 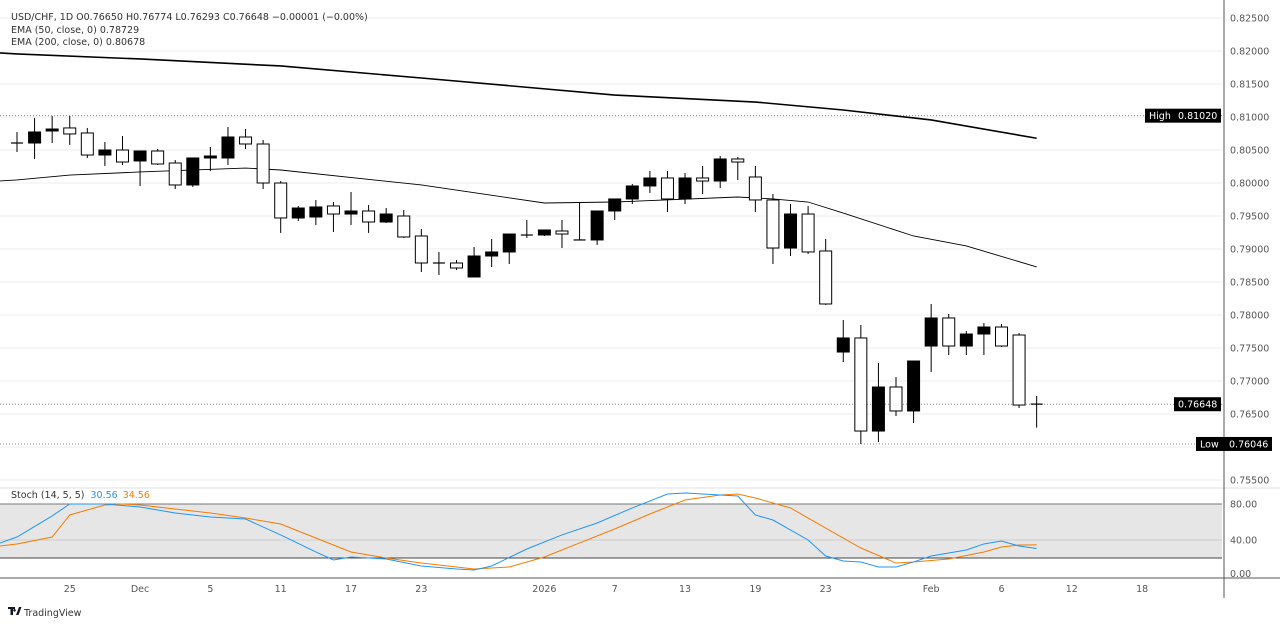 What do you see at coordinates (1249, 184) in the screenshot?
I see `price-tick-label: 0.80000` at bounding box center [1249, 184].